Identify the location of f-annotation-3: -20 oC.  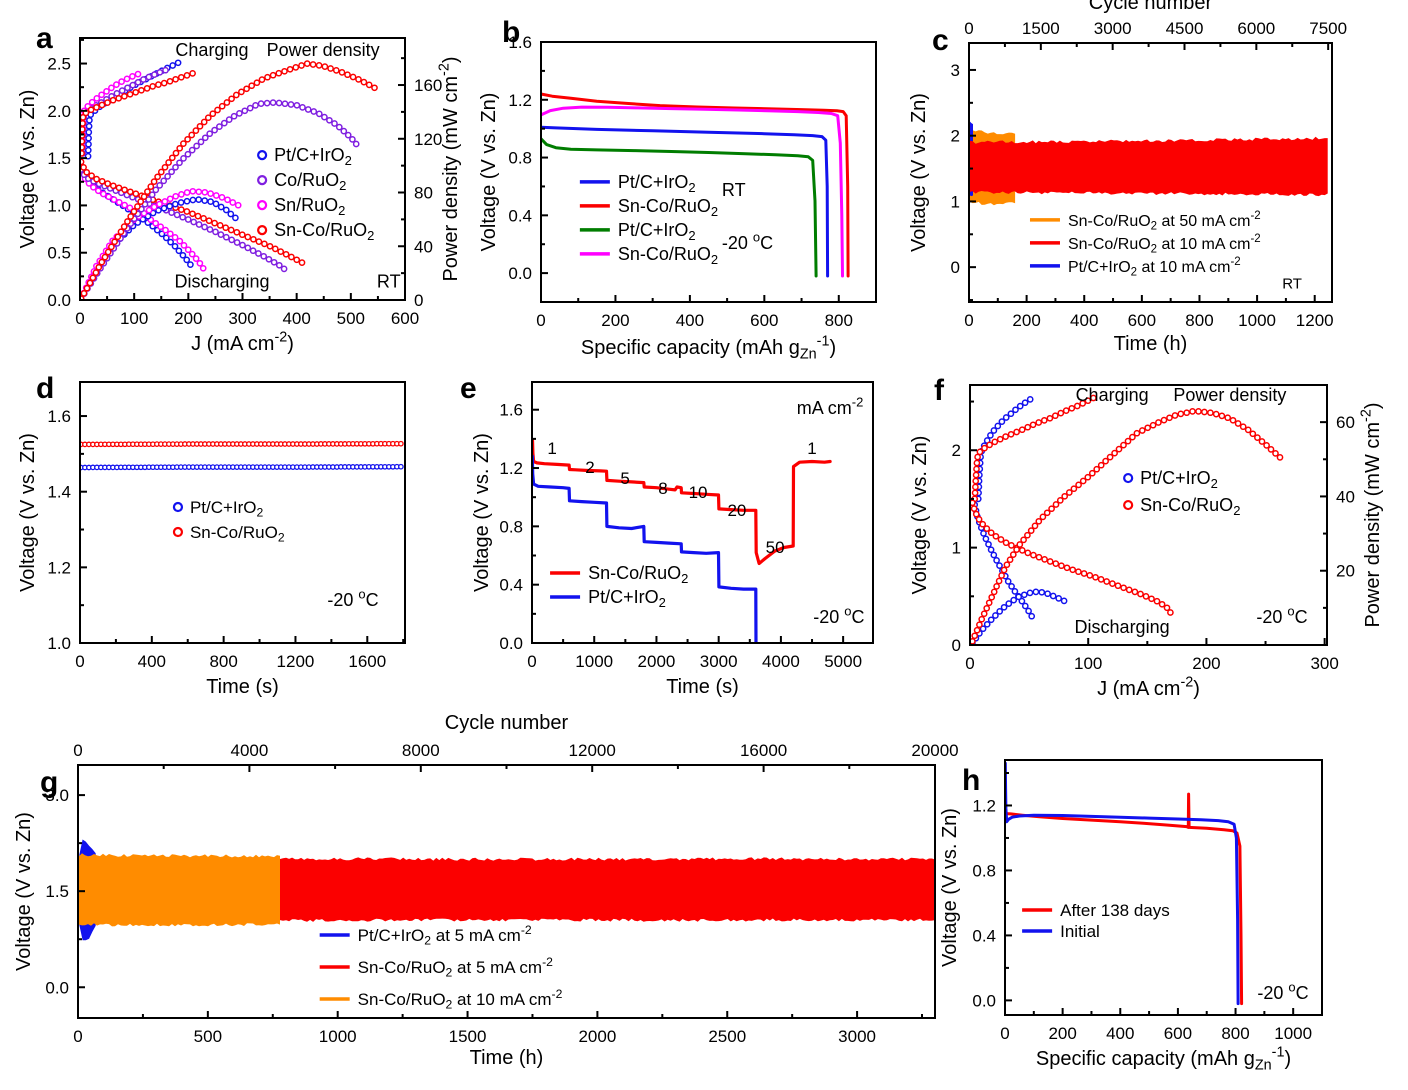
(1281, 615).